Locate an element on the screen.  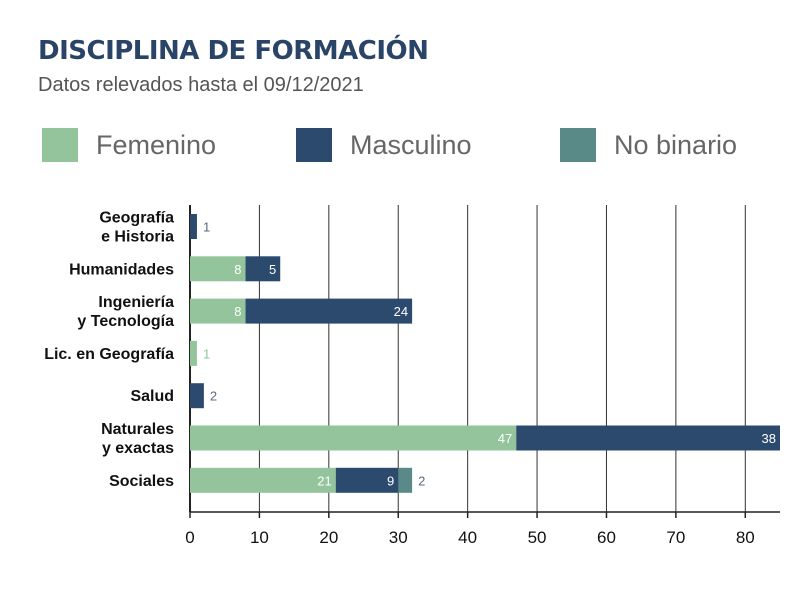
x-tick-label-20: 20 is located at coordinates (328, 537).